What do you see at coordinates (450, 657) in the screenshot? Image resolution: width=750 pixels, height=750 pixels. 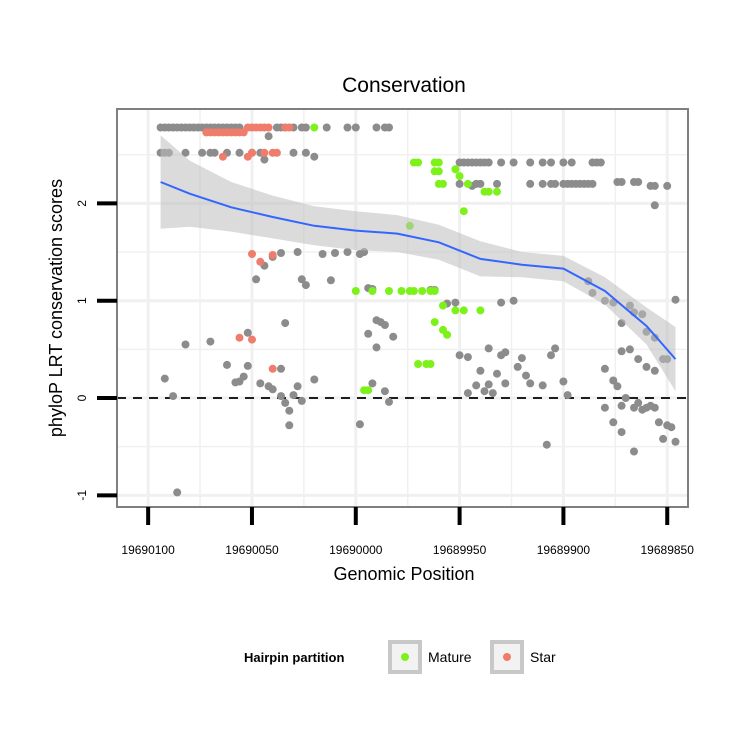 I see `legend-mature-label: Mature` at bounding box center [450, 657].